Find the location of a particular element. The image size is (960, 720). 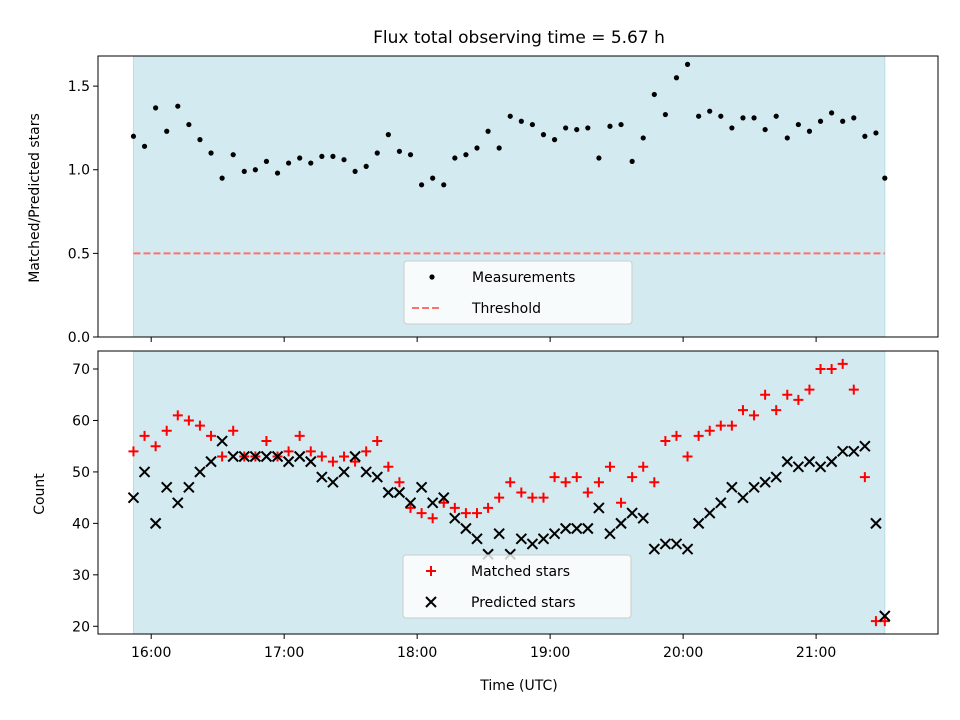

legend-label: Threshold is located at coordinates (506, 309).